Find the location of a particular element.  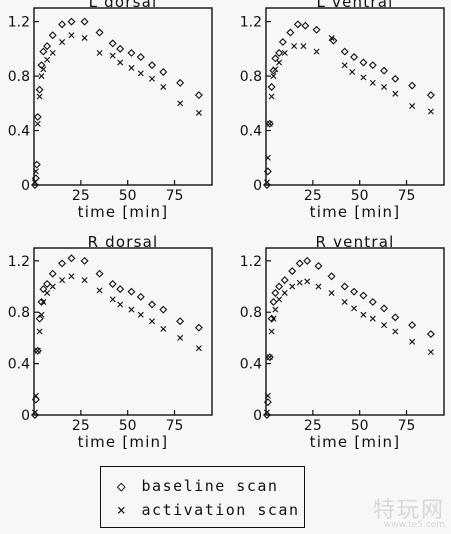

series-baseline-scan is located at coordinates (116, 336).